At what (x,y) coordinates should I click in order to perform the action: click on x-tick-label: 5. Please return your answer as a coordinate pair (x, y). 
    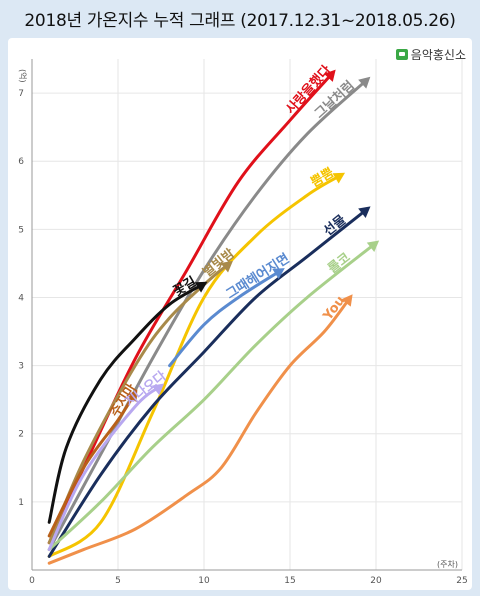
    Looking at the image, I should click on (118, 581).